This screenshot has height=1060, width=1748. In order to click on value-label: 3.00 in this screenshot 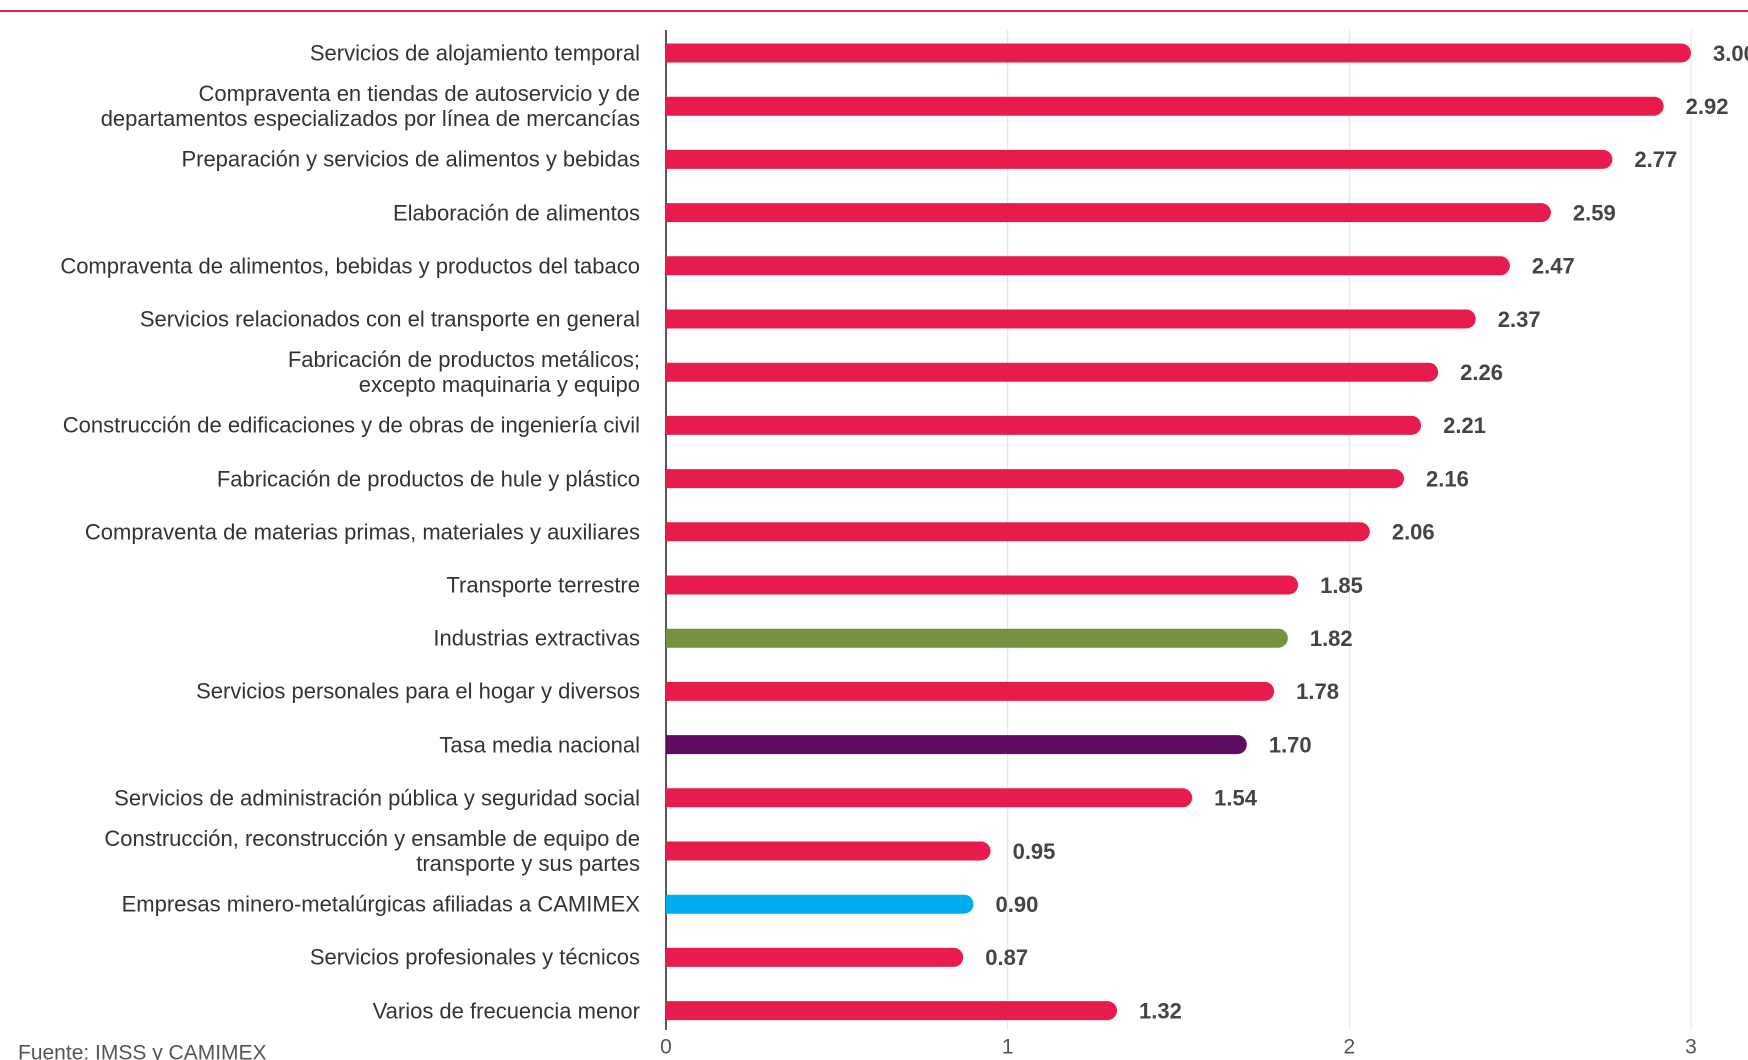, I will do `click(1730, 53)`.